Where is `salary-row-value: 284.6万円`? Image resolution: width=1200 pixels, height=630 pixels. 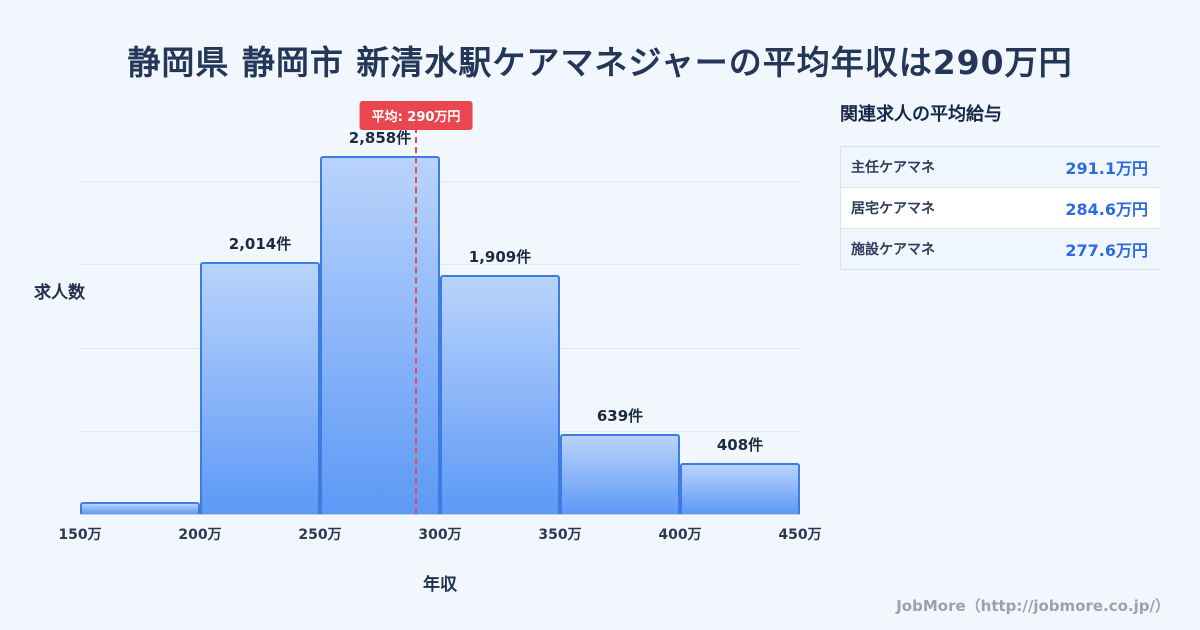 salary-row-value: 284.6万円 is located at coordinates (1106, 209).